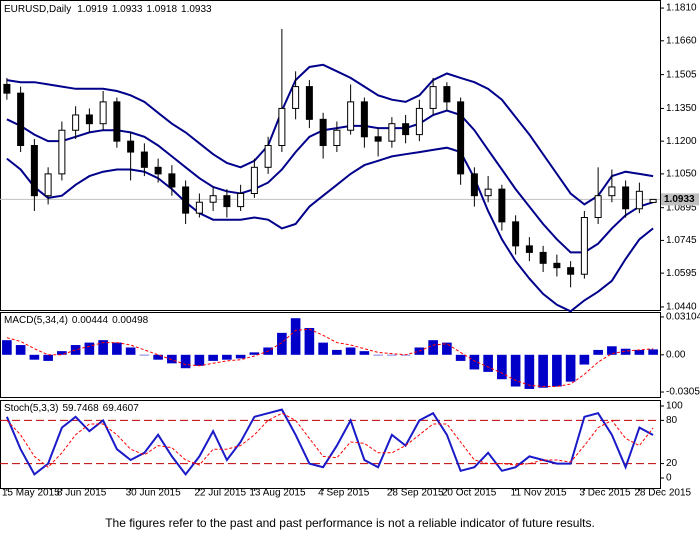  I want to click on macd-title: MACD(5,34,4), so click(36, 320).